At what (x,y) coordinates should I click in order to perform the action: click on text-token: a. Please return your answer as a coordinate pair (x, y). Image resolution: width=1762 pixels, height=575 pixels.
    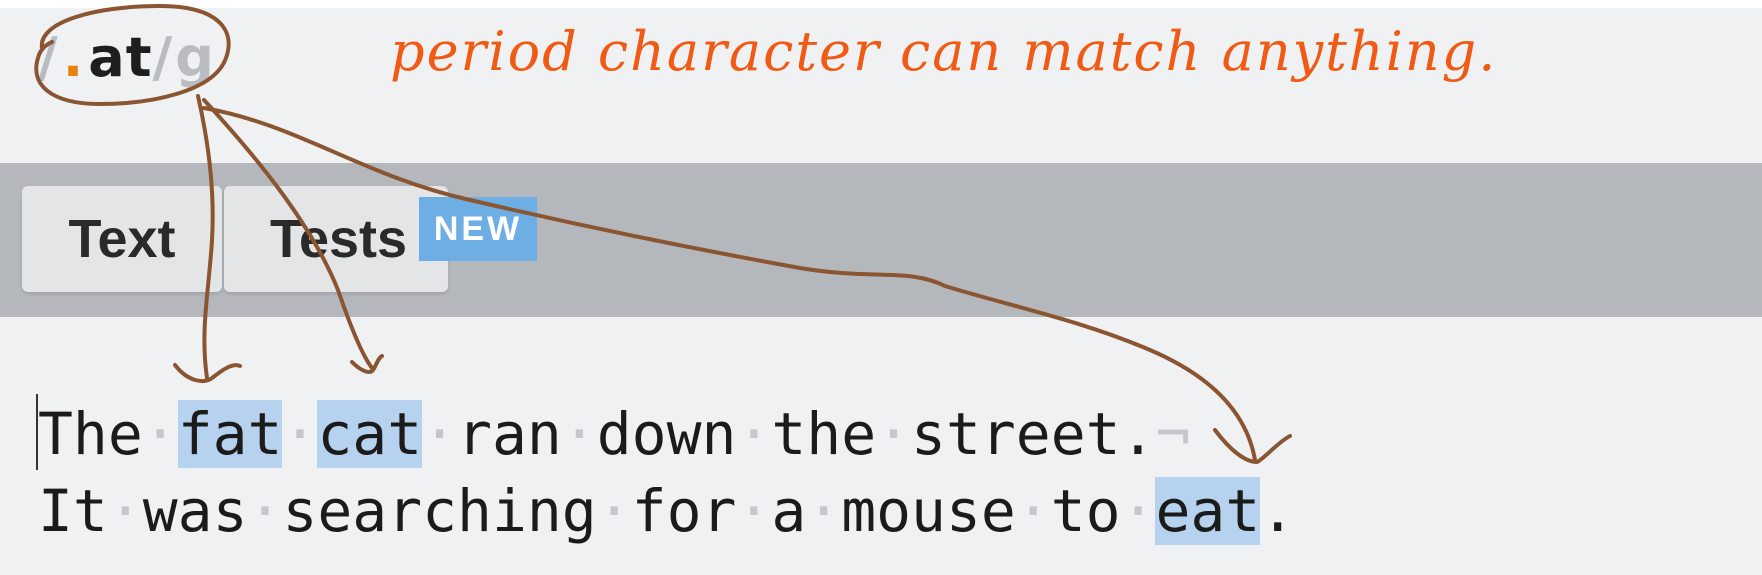
    Looking at the image, I should click on (789, 511).